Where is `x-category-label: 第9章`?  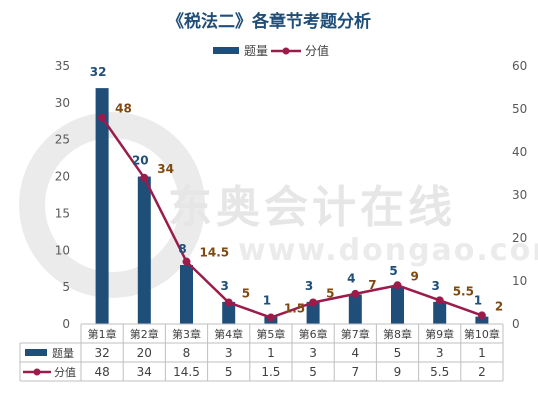 x-category-label: 第9章 is located at coordinates (439, 334).